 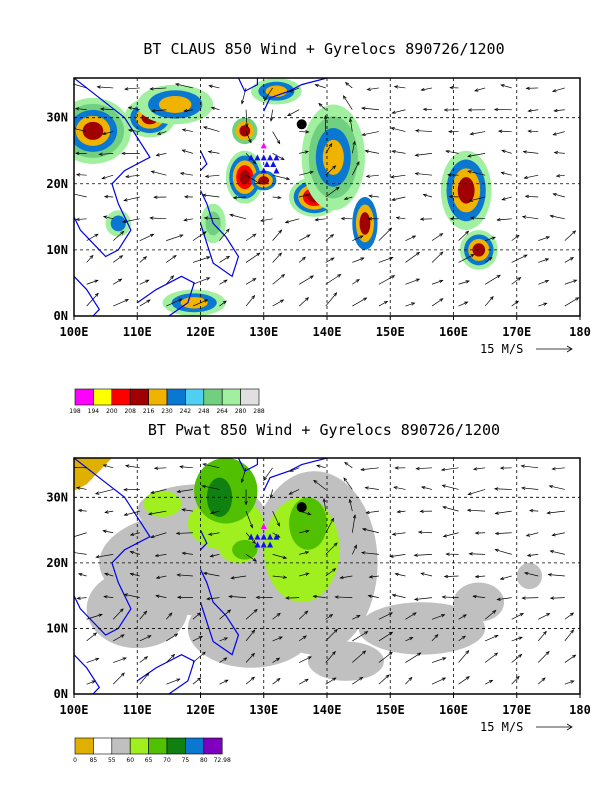 What do you see at coordinates (263, 536) in the screenshot?
I see `gyre-location-marker` at bounding box center [263, 536].